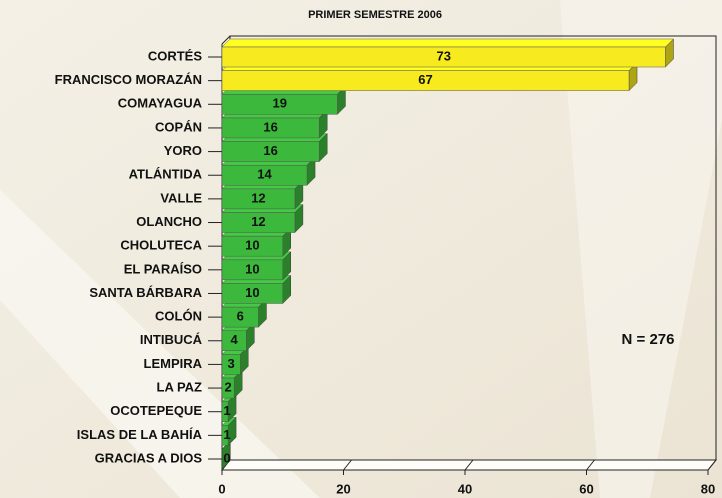 The height and width of the screenshot is (498, 722). Describe the element at coordinates (173, 363) in the screenshot. I see `y-tick-label: LEMPIRA` at that location.